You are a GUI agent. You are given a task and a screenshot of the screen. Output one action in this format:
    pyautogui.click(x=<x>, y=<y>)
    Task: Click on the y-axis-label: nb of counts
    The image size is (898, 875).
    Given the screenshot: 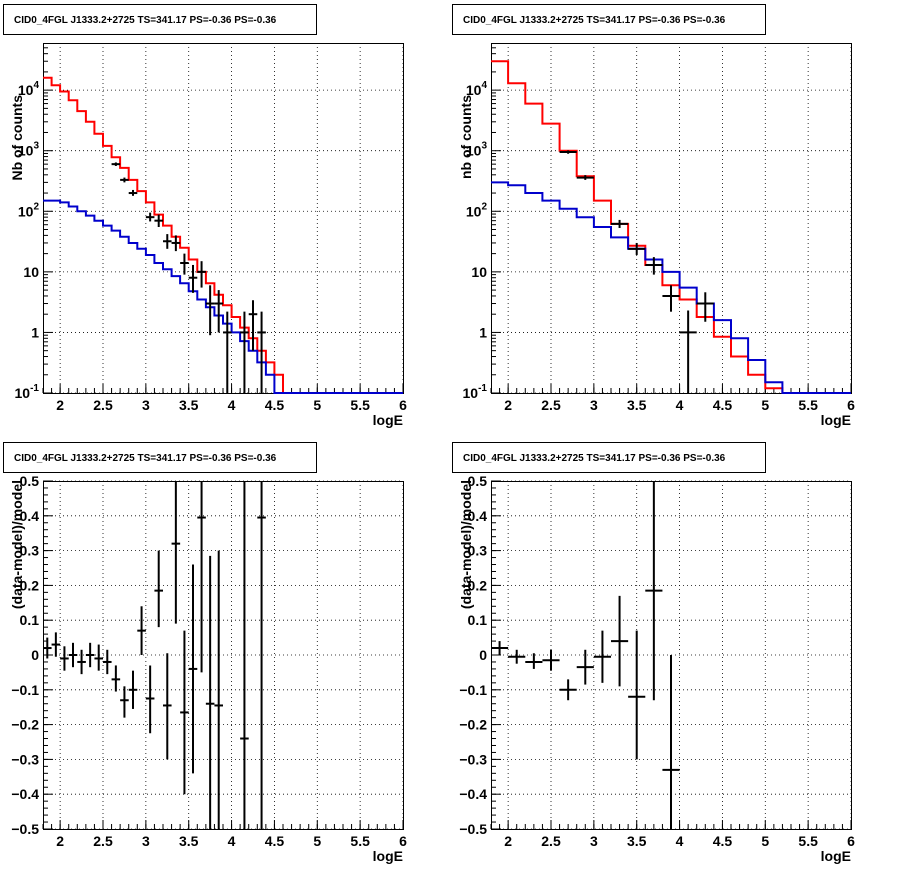 What is the action you would take?
    pyautogui.click(x=466, y=137)
    